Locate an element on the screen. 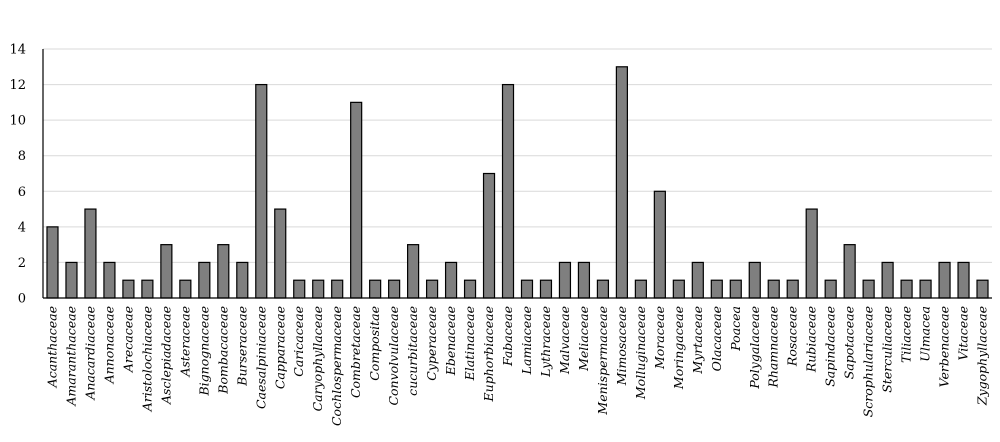 The height and width of the screenshot is (442, 1000). x-category-label: Rubiaceae is located at coordinates (811, 339).